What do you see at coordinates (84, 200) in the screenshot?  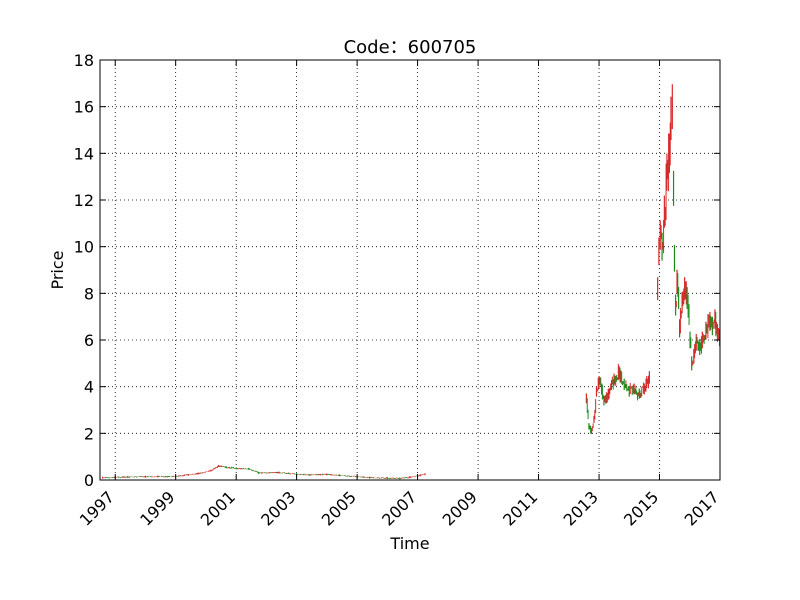 I see `y-tick-label: 12` at bounding box center [84, 200].